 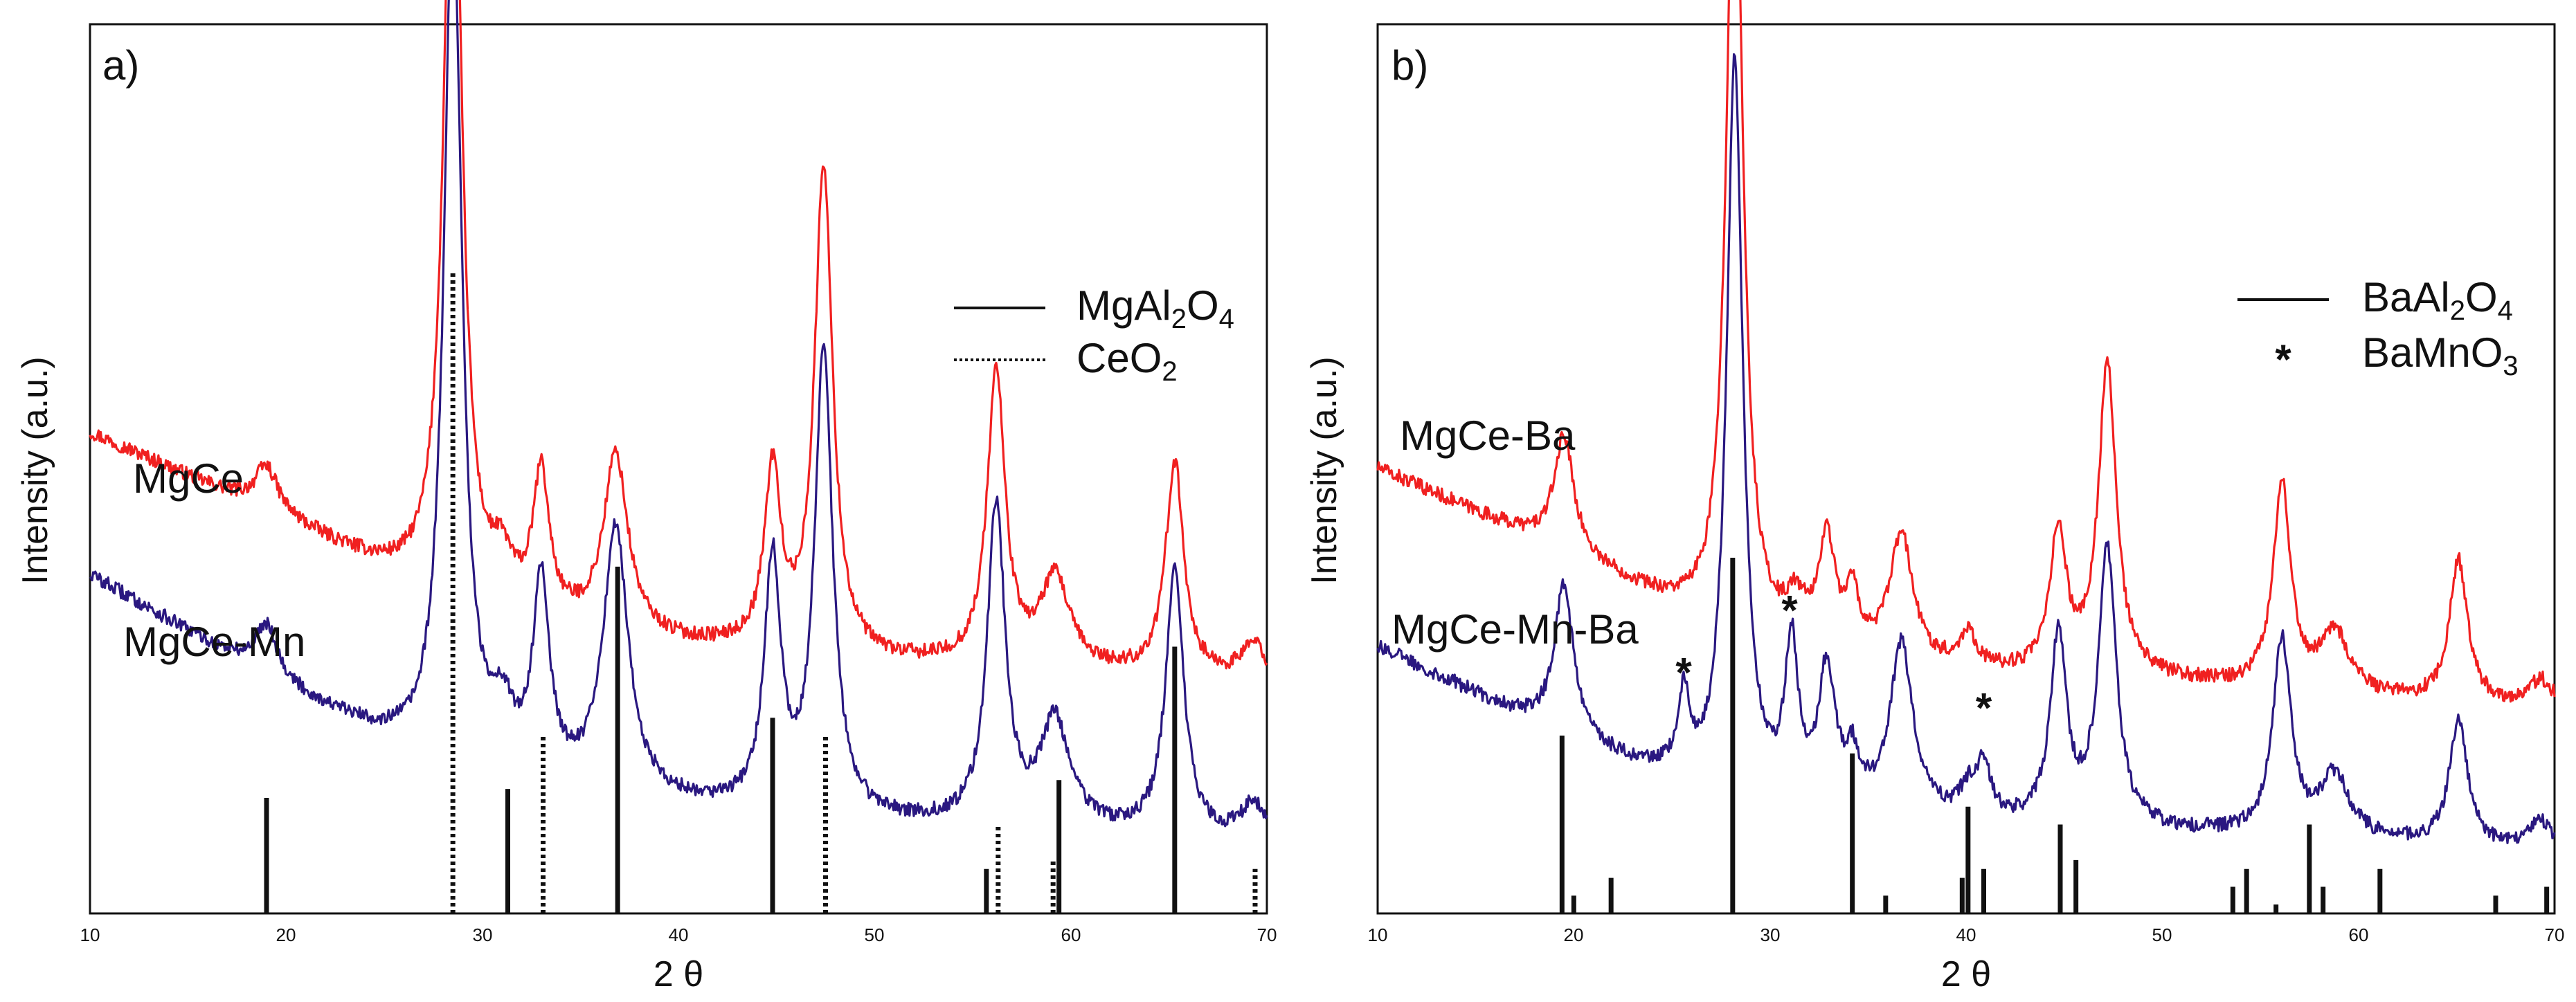 What do you see at coordinates (2437, 300) in the screenshot?
I see `legend-label-baal2o4: BaAl2O4` at bounding box center [2437, 300].